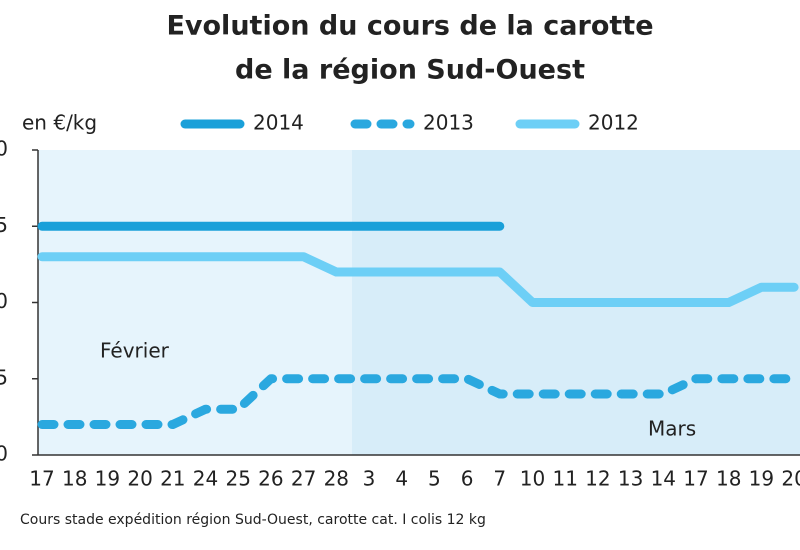 Image resolution: width=800 pixels, height=550 pixels. Describe the element at coordinates (135, 351) in the screenshot. I see `annotation: Février` at that location.